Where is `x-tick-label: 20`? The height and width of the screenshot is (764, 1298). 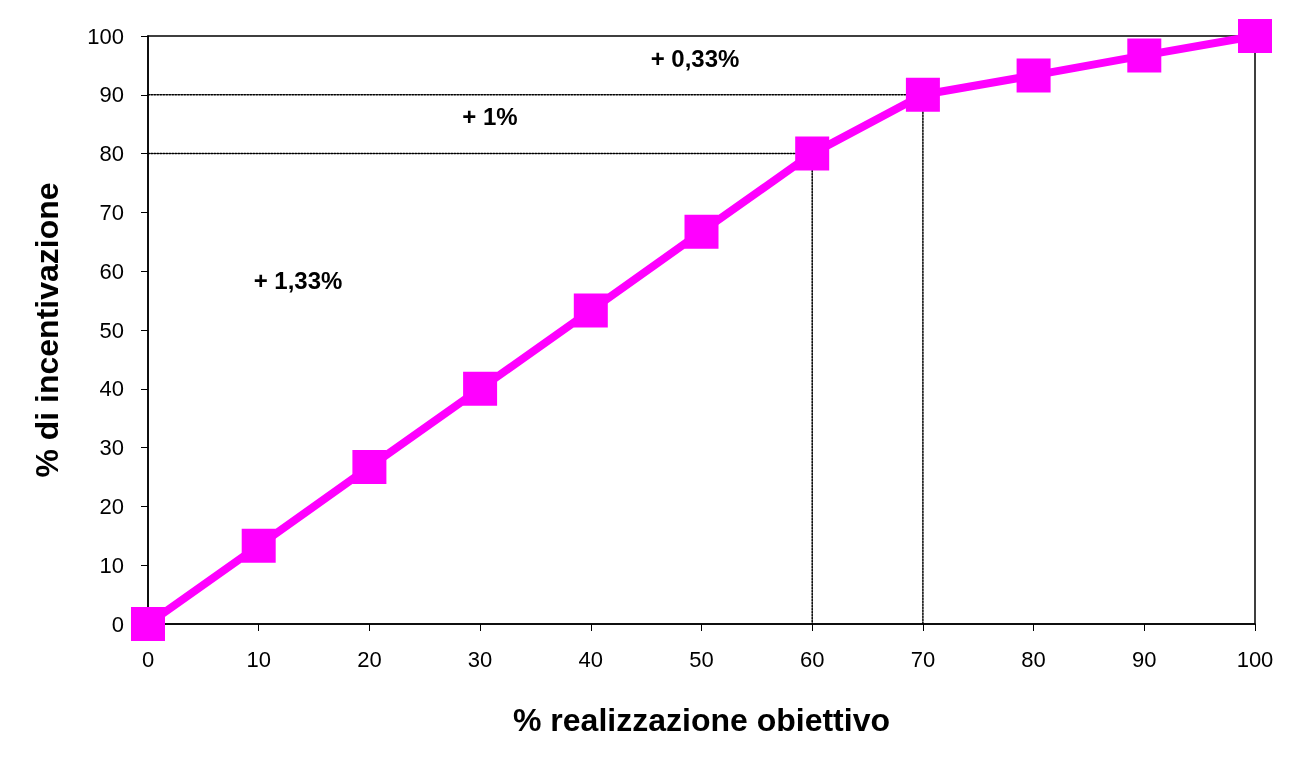
x-tick-label: 20 is located at coordinates (369, 659).